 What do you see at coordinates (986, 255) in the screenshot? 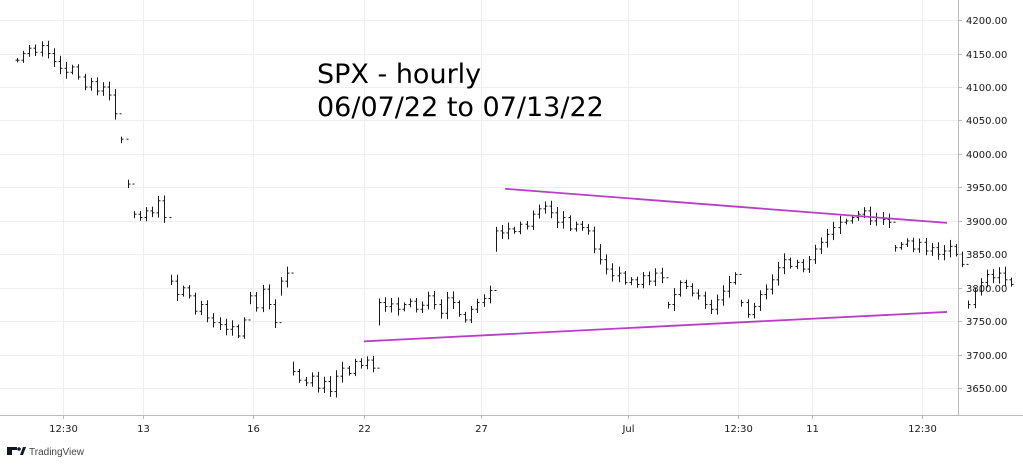
I see `y-tick-label: 3850.00` at bounding box center [986, 255].